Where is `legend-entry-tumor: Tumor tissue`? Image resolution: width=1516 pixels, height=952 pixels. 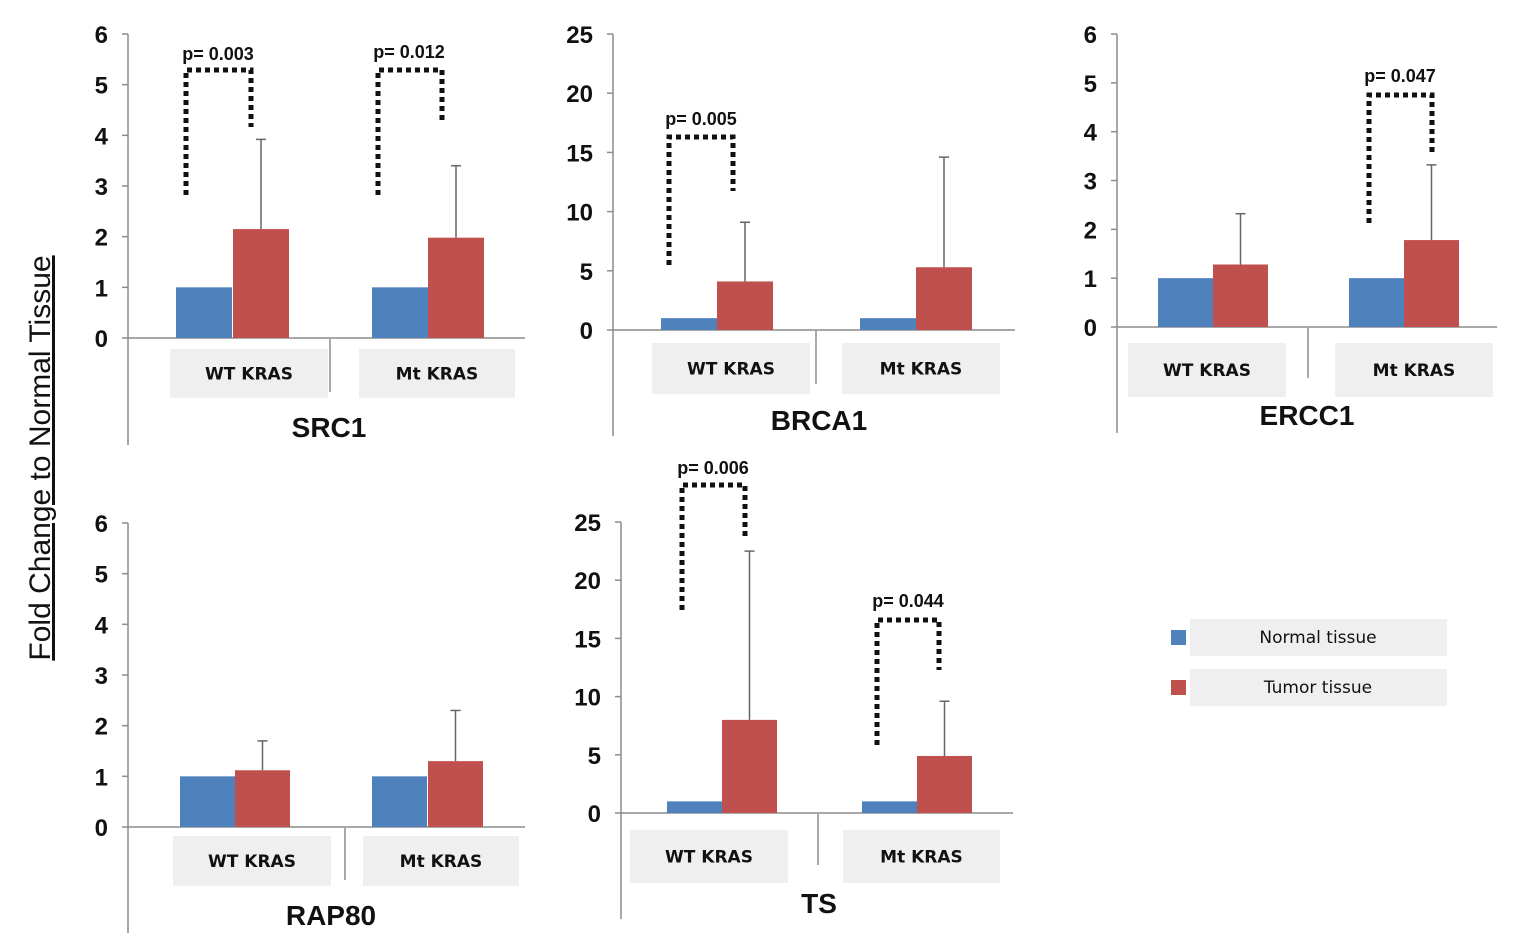 legend-entry-tumor: Tumor tissue is located at coordinates (1317, 688).